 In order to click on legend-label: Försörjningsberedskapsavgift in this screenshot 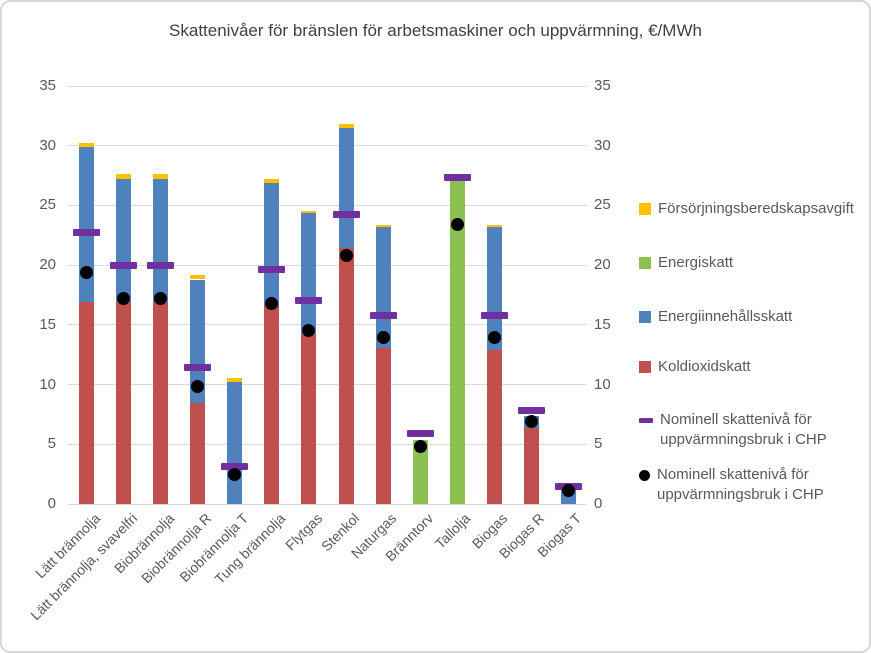, I will do `click(756, 208)`.